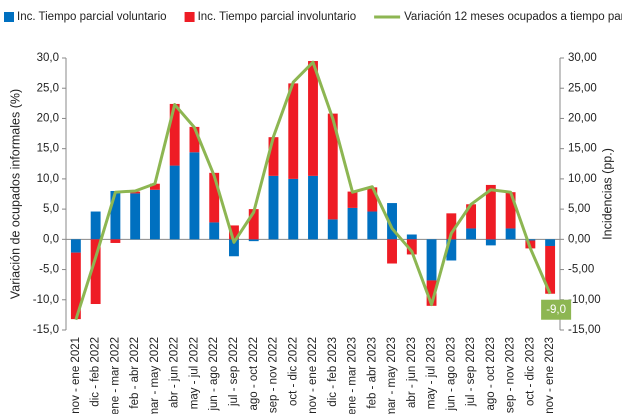  Describe the element at coordinates (293, 371) in the screenshot. I see `x-tick-label: oct - dic 2022` at that location.